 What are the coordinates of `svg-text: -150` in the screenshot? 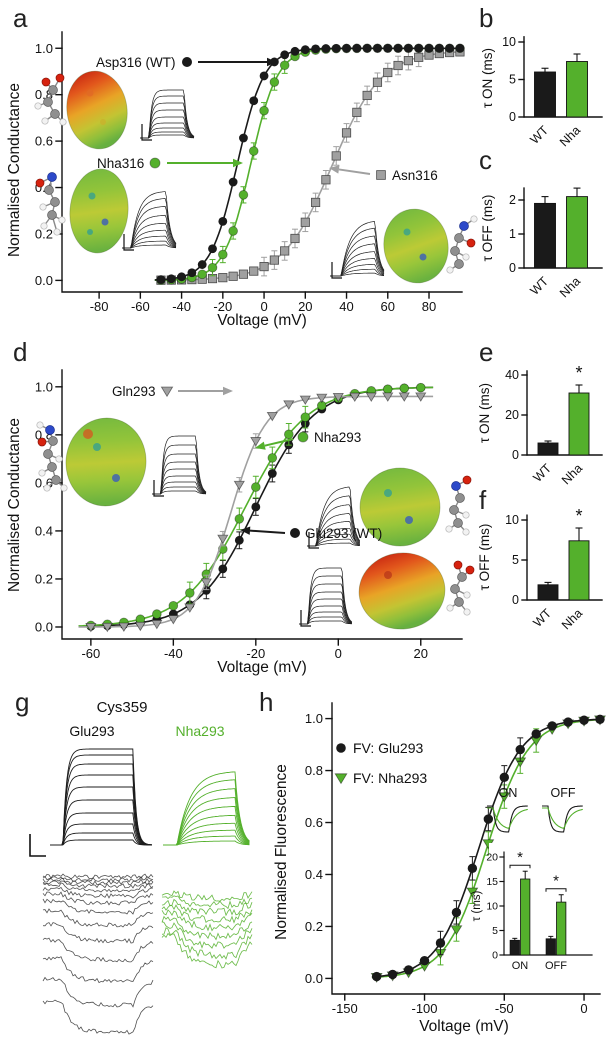 It's located at (345, 1008).